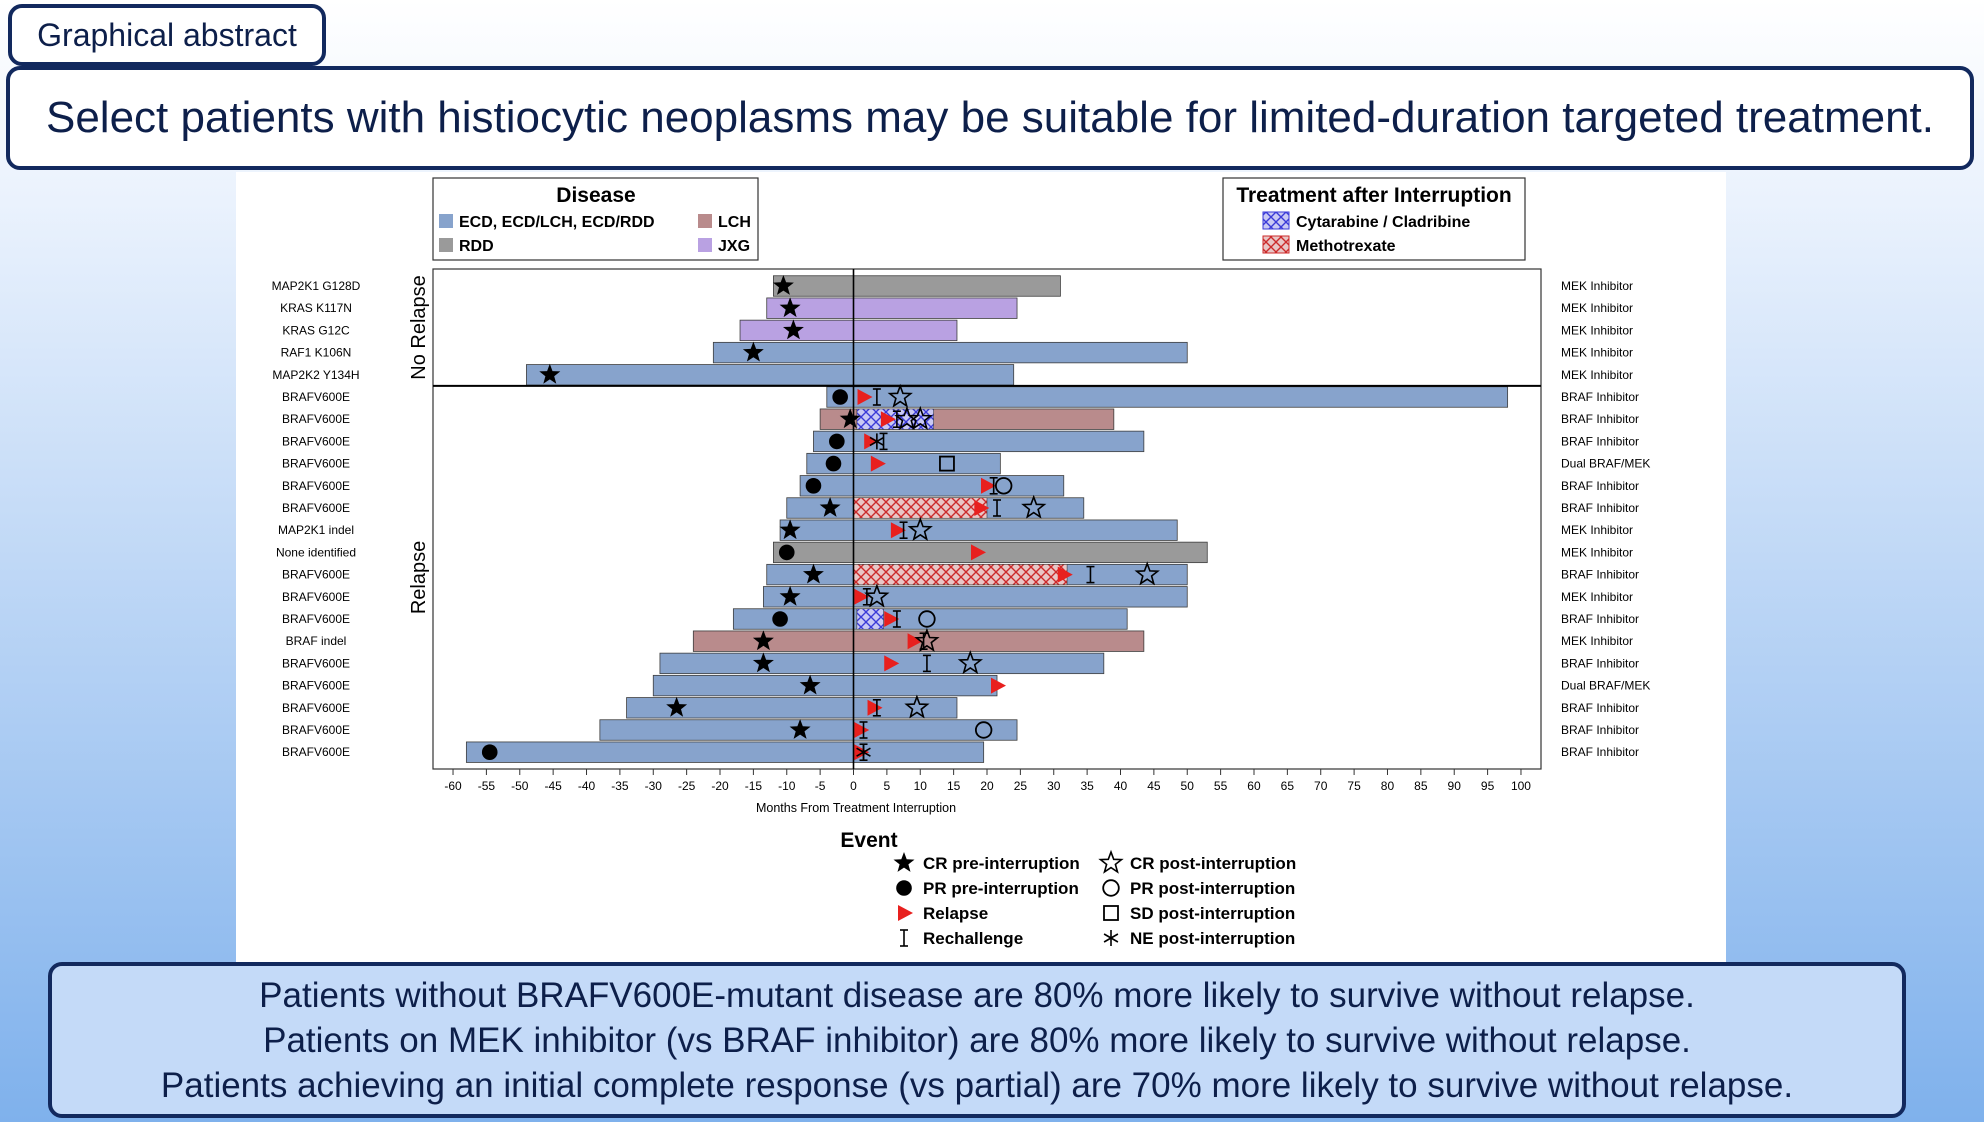  I want to click on x-tick-label: 80, so click(1388, 786).